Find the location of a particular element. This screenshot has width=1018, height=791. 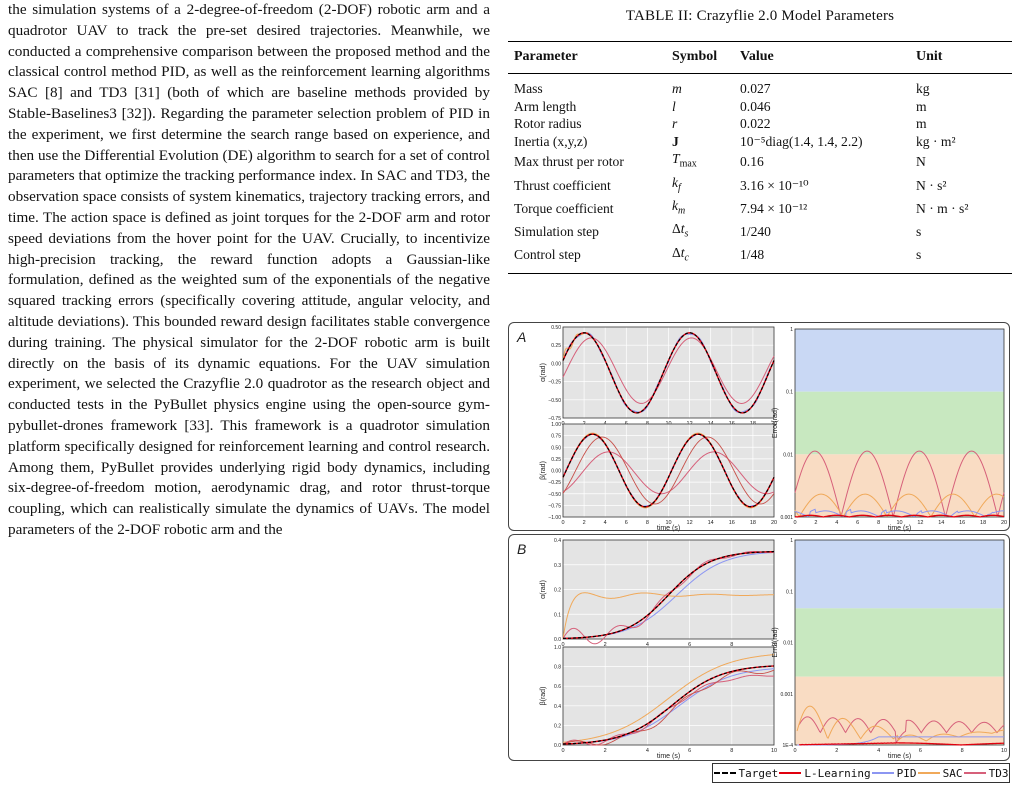

param-name-cell: Control step is located at coordinates (547, 255).